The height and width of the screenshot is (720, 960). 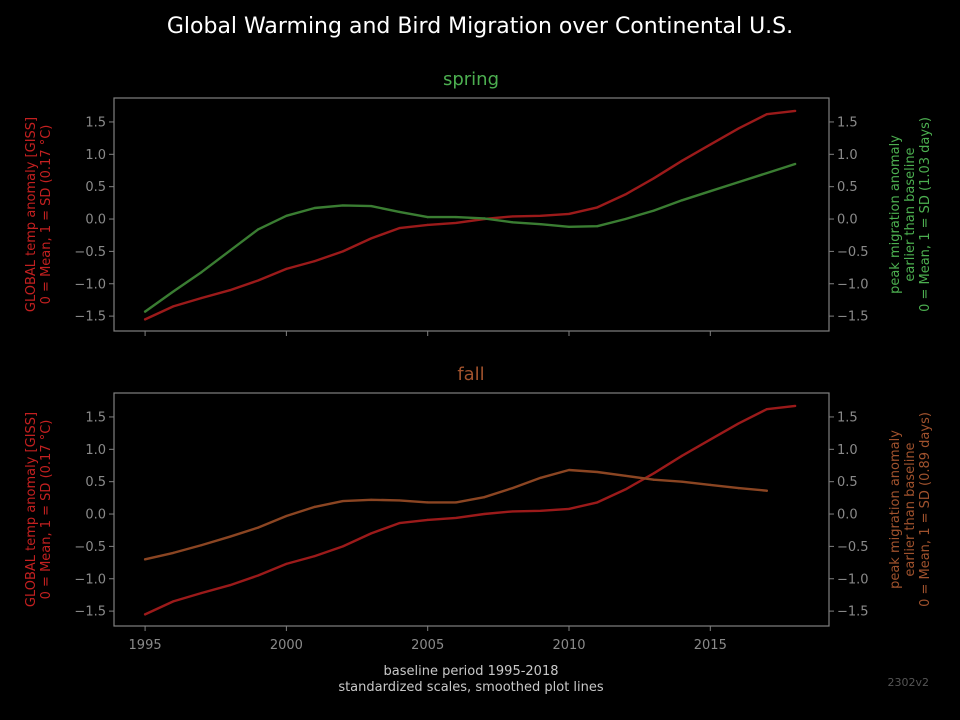 I want to click on spring-migration-line, so click(x=470, y=237).